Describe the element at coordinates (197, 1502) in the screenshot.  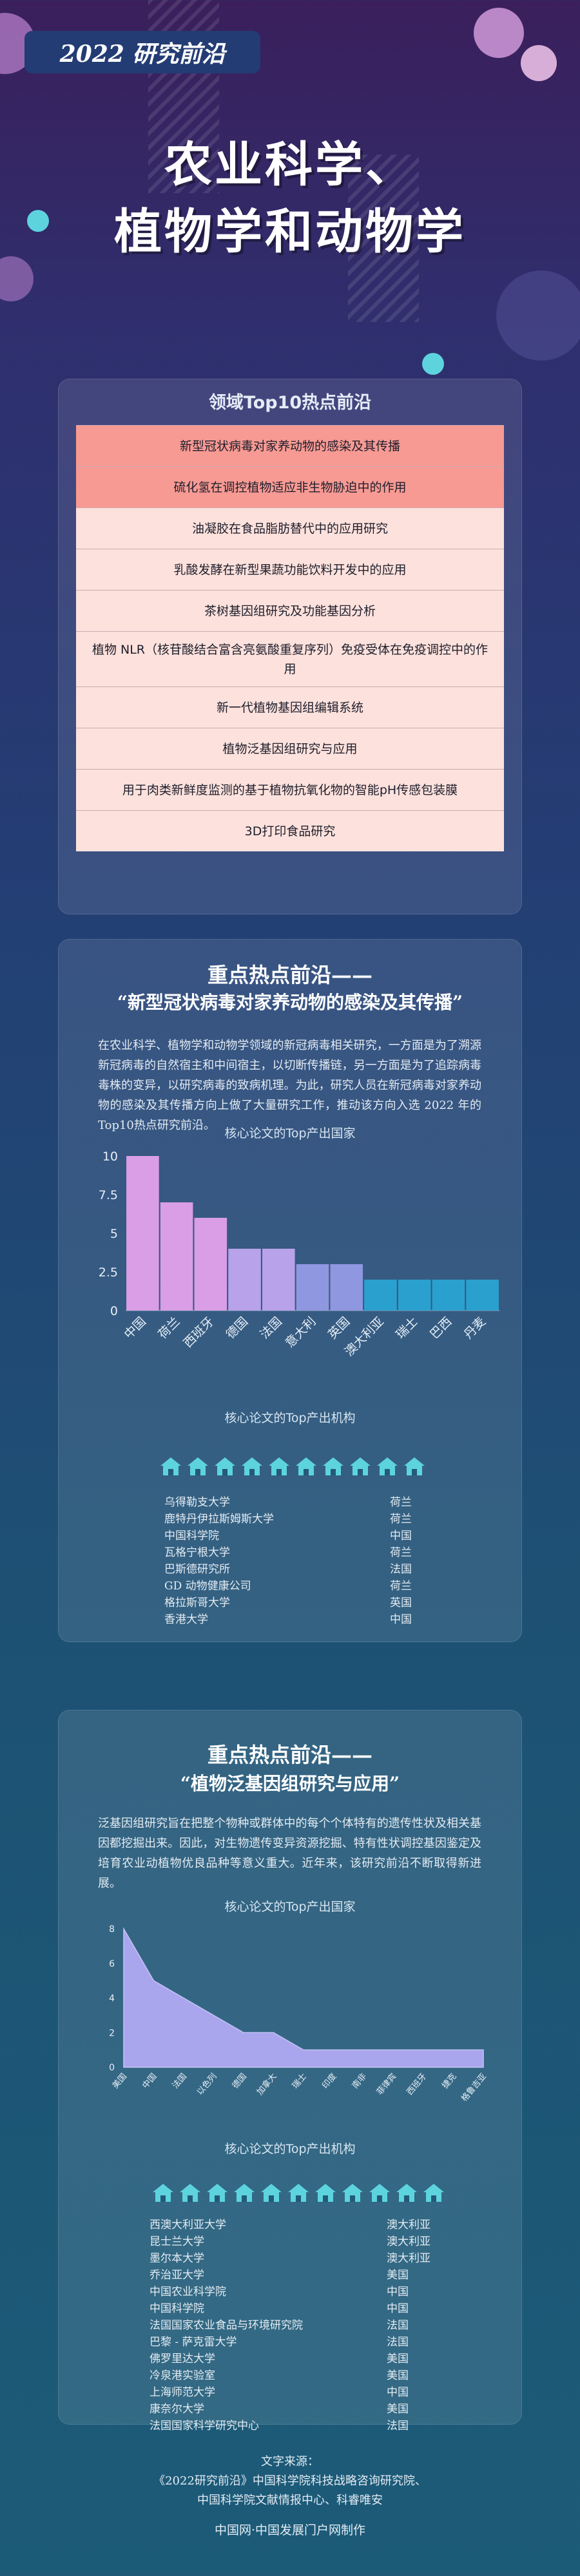
I see `institution-name: 乌得勒支大学` at that location.